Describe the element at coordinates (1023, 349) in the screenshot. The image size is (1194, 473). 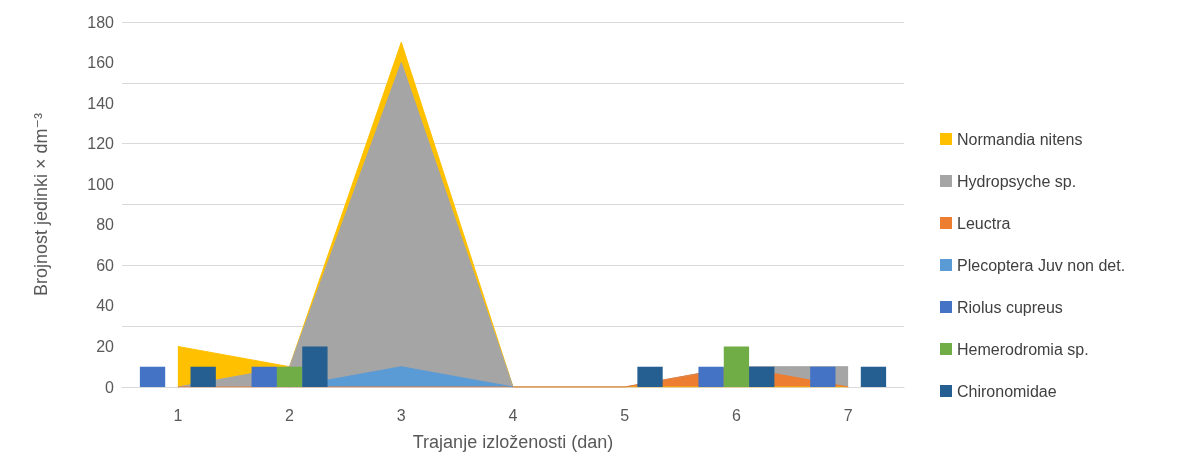
I see `legend-label: Hemerodromia sp.` at that location.